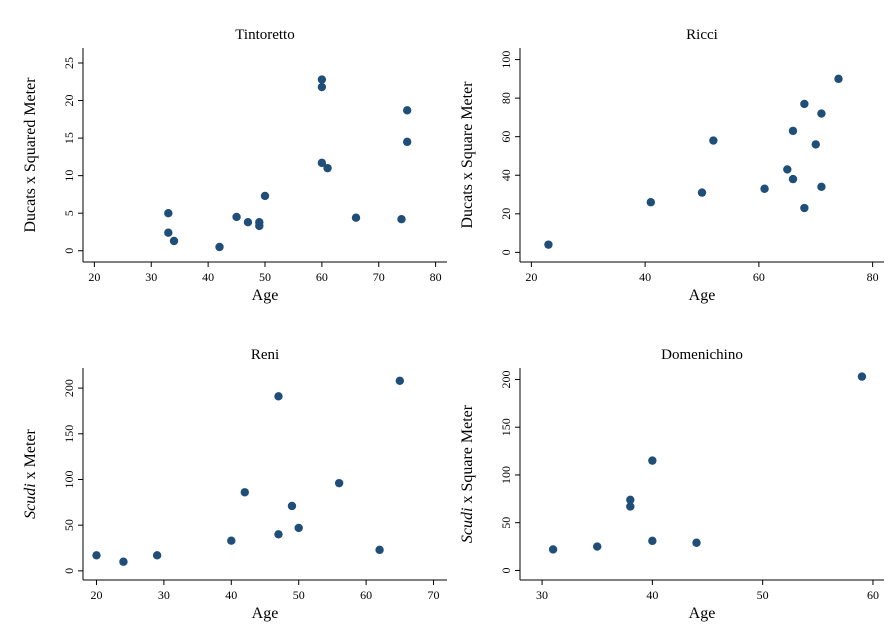 This screenshot has height=637, width=888. What do you see at coordinates (30, 501) in the screenshot?
I see `y-axis-title-italic: Scudi` at bounding box center [30, 501].